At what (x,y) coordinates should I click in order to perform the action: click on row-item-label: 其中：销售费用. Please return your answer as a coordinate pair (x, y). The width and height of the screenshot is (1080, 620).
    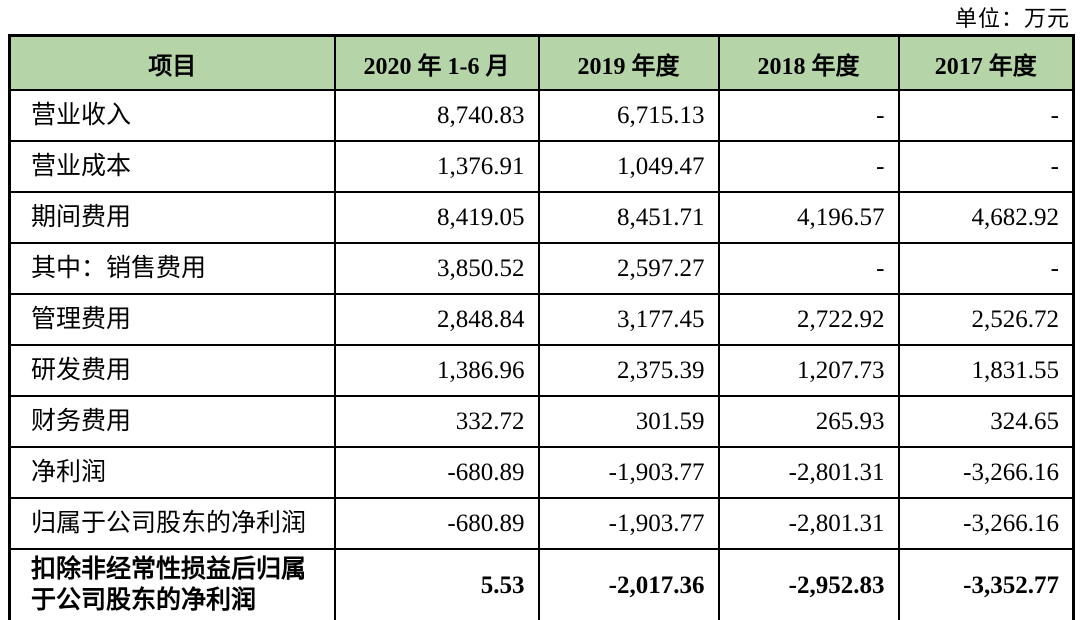
    Looking at the image, I should click on (172, 268).